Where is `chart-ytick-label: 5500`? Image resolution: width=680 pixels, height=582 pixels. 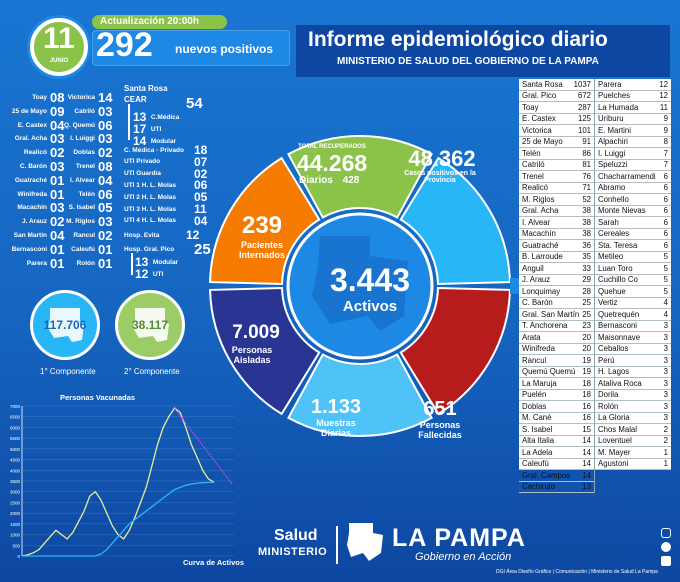 chart-ytick-label: 5500 is located at coordinates (15, 438).